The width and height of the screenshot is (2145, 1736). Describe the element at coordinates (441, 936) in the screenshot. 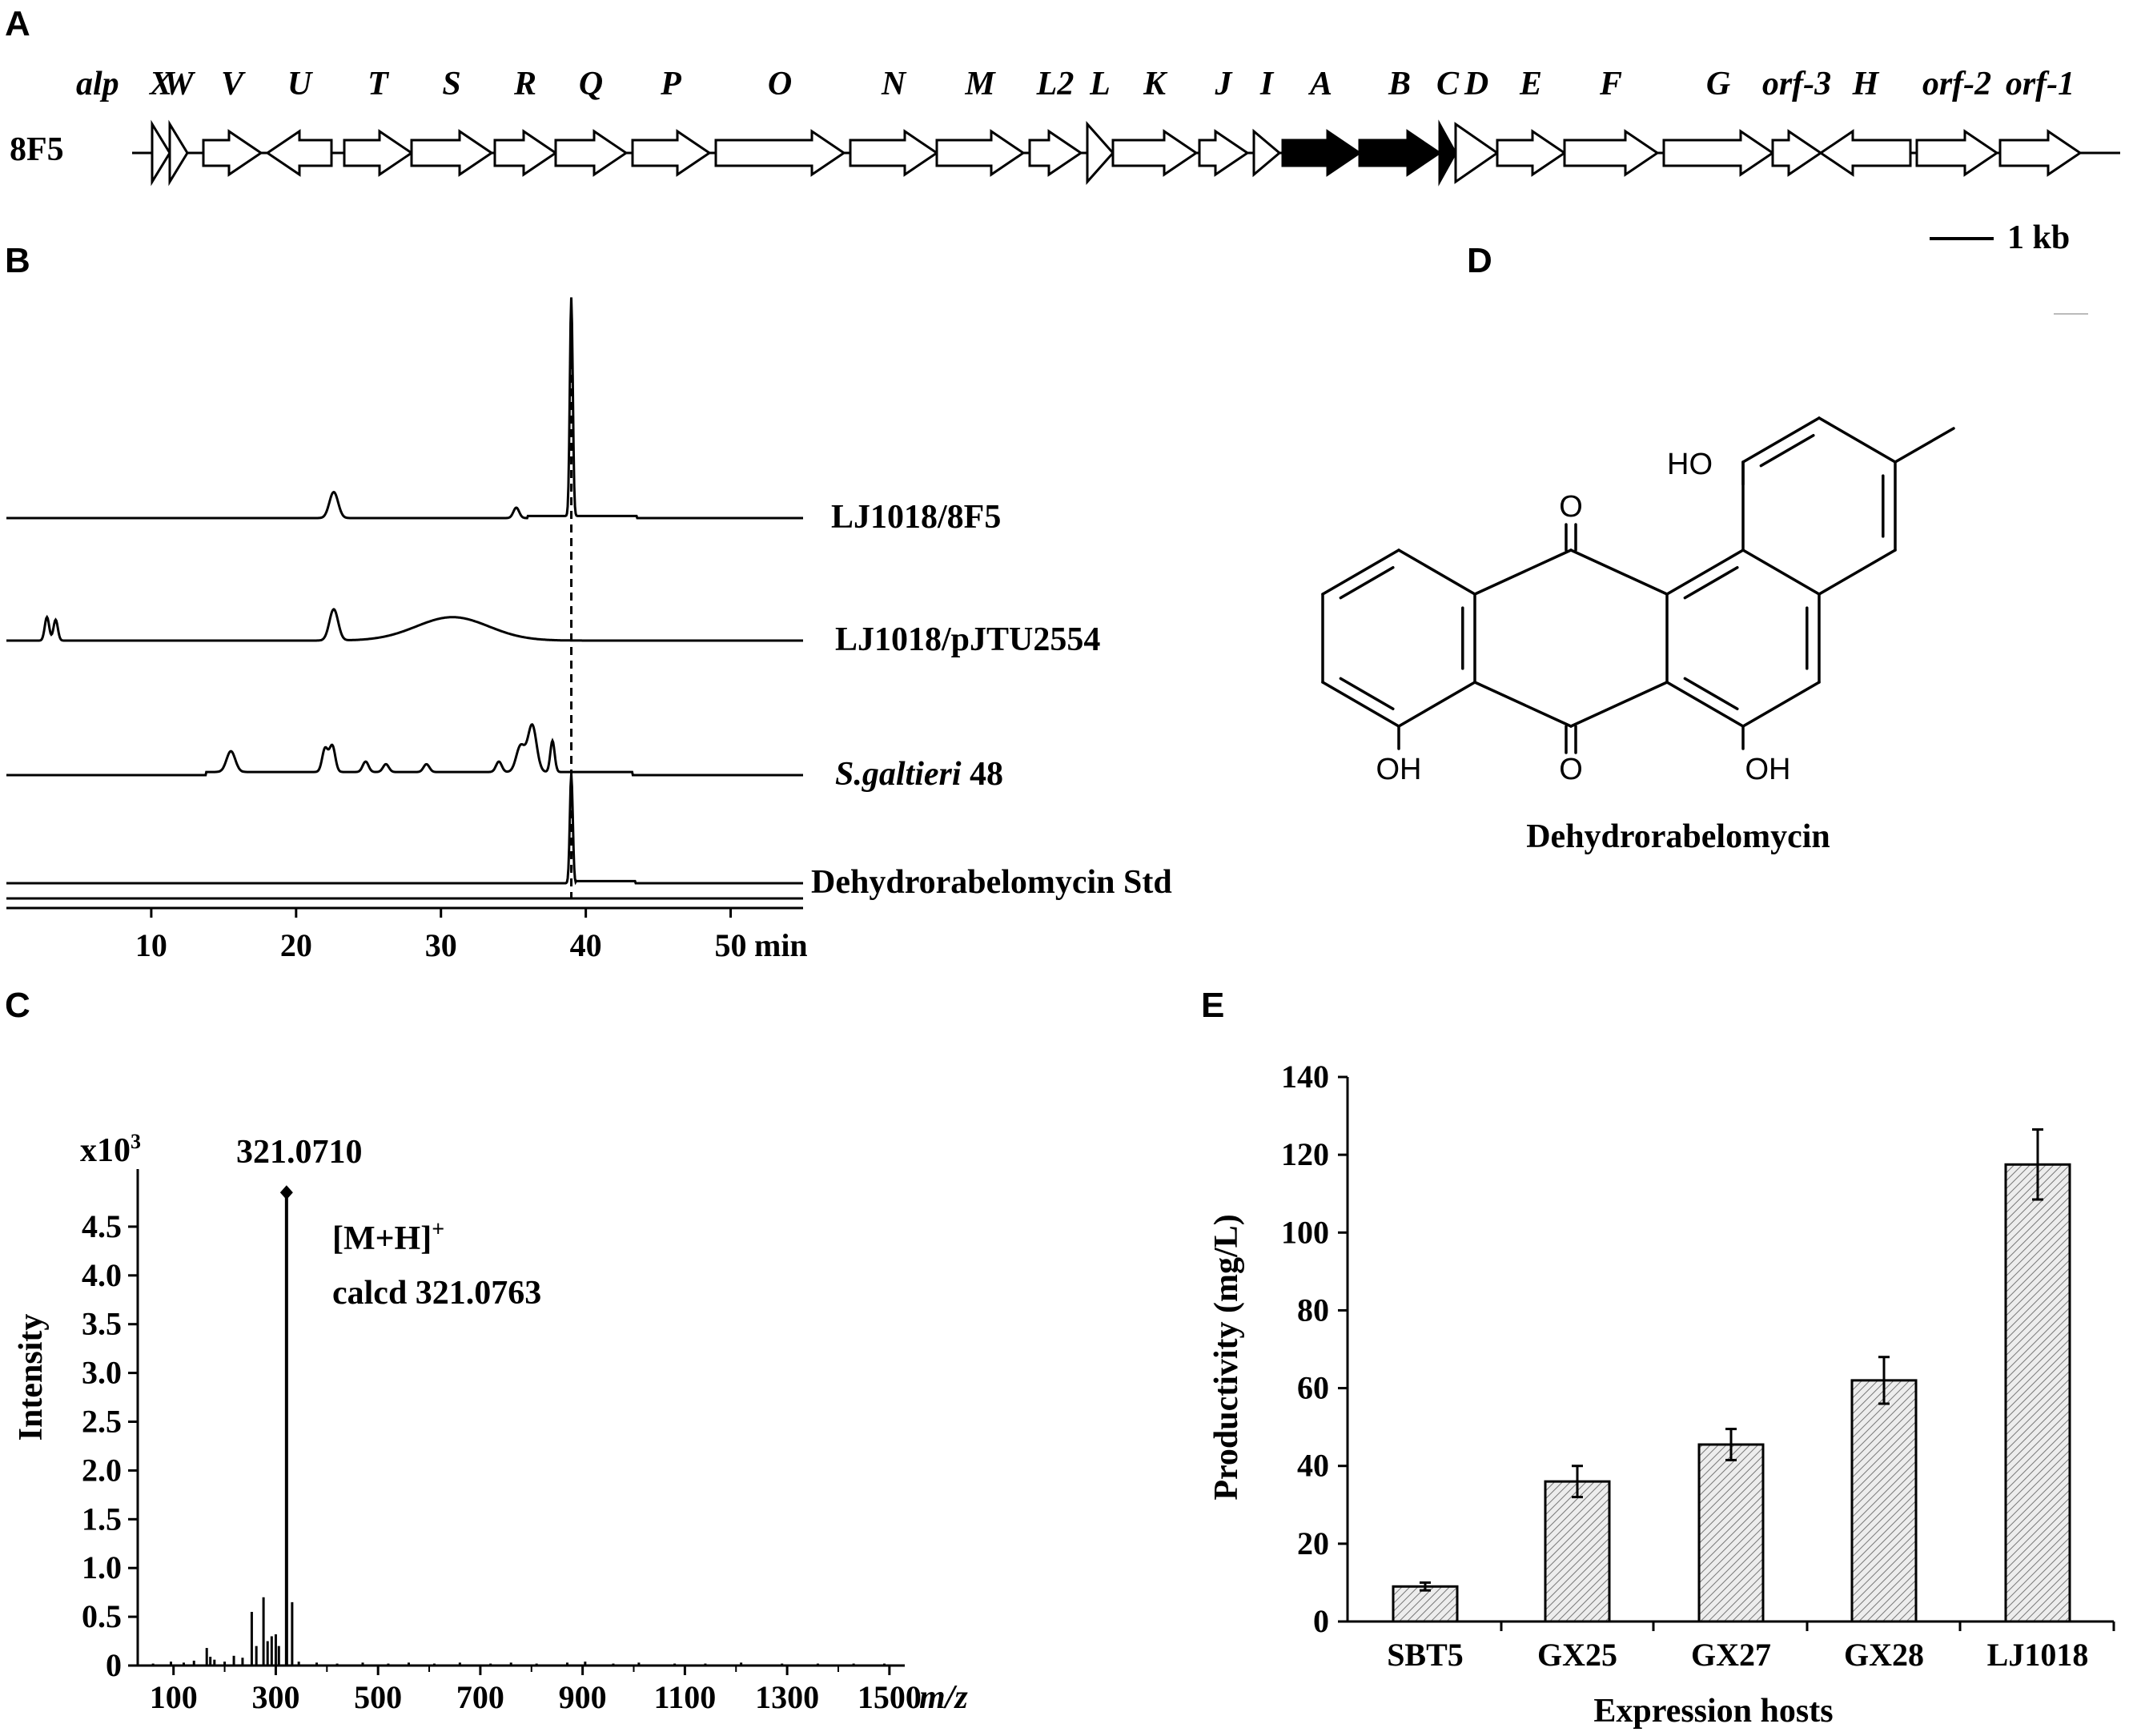

I see `x-axis-ticks: 10 20 30 40 50` at that location.